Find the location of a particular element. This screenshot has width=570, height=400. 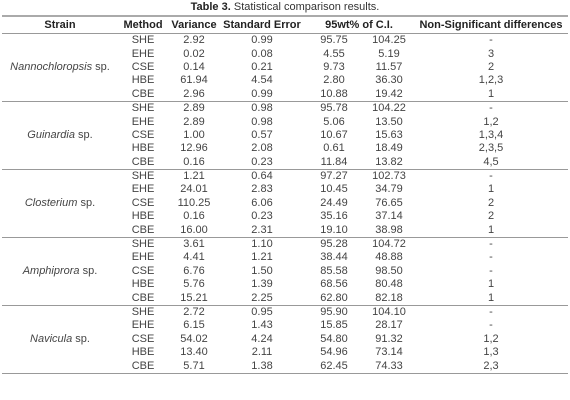

table-cell: 62.45 is located at coordinates (334, 366).